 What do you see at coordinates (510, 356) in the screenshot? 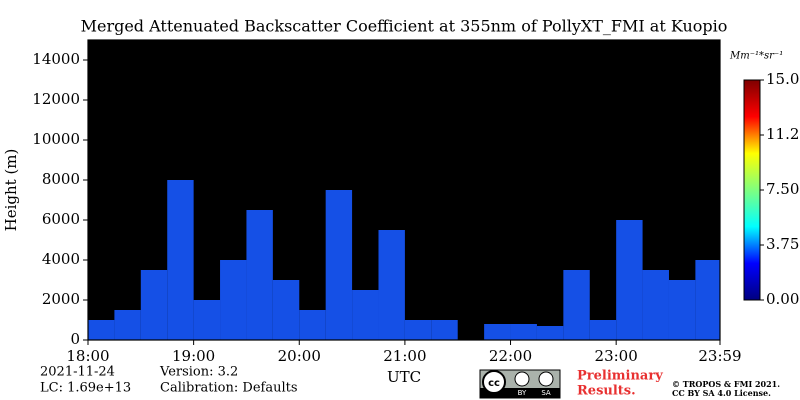
I see `x-tick-label: 22:00` at bounding box center [510, 356].